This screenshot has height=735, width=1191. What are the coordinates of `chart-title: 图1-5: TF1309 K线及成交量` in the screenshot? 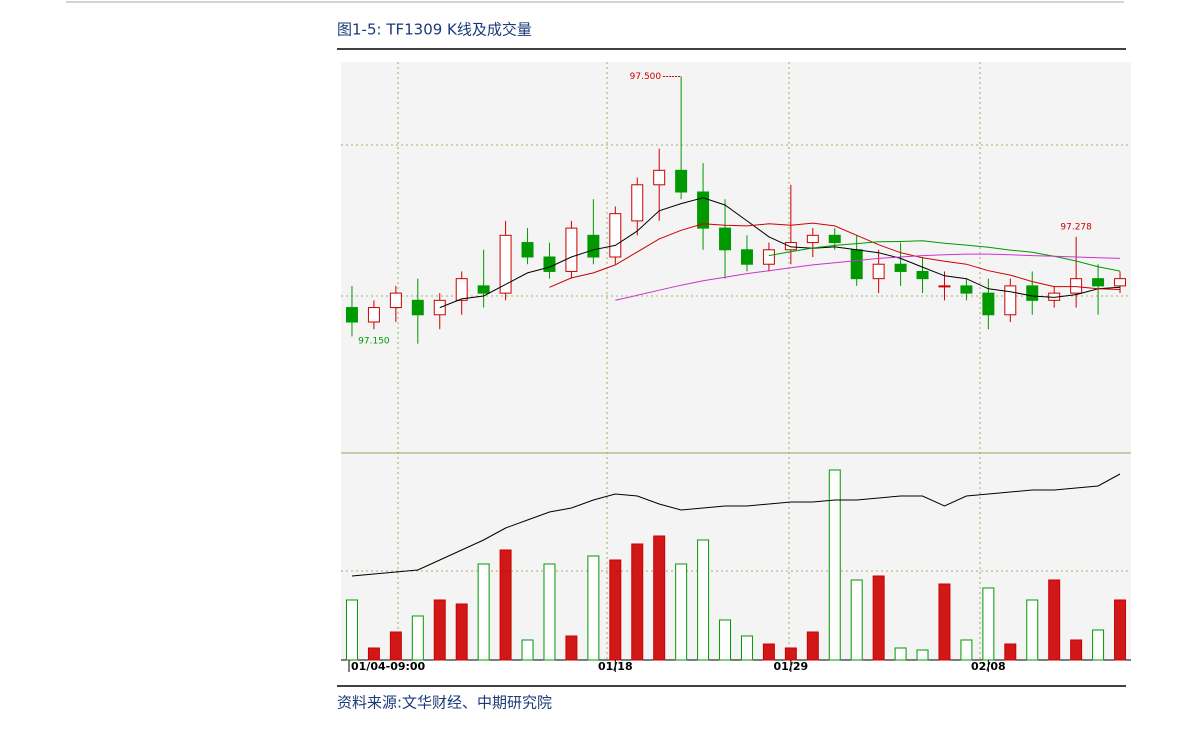 It's located at (434, 30).